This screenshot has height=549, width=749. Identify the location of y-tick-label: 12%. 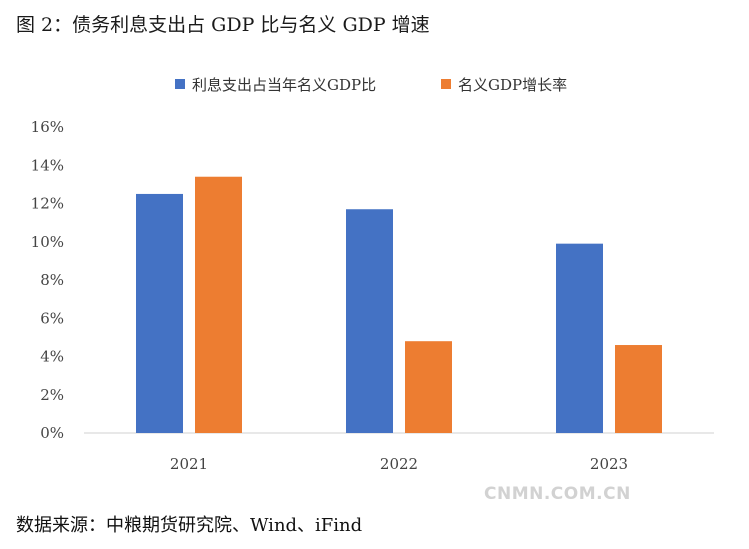
(47, 204).